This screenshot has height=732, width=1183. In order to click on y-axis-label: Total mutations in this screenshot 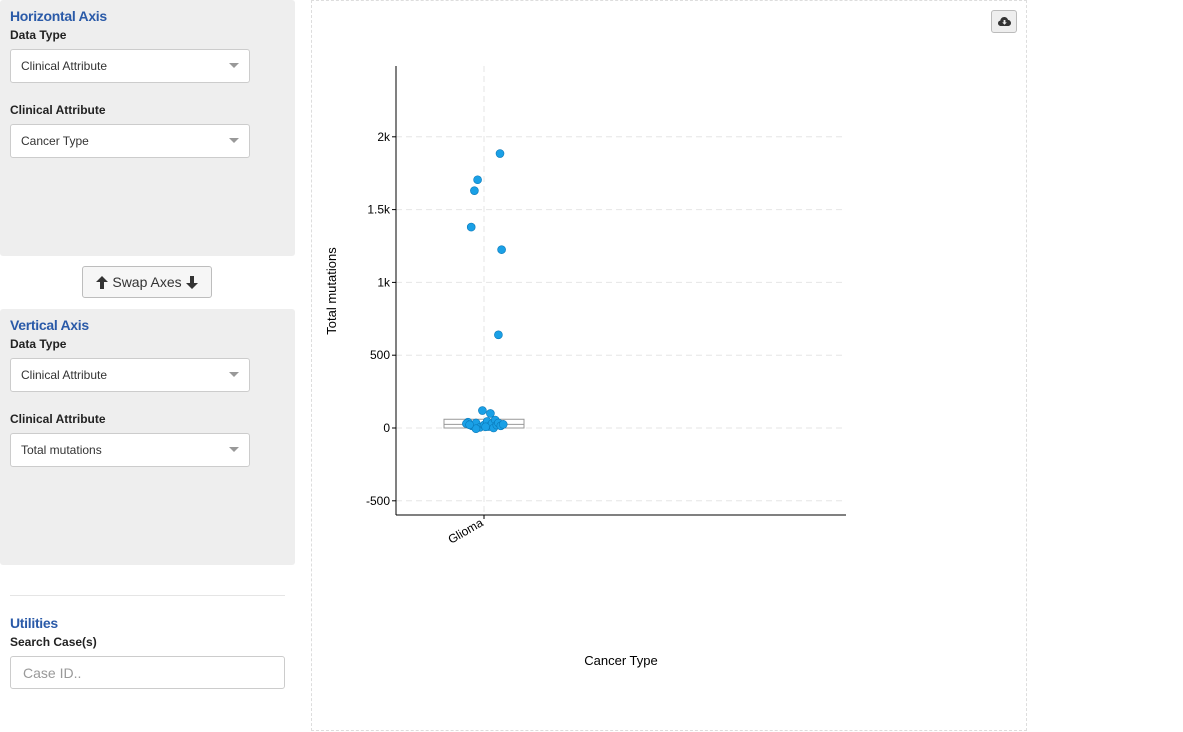, I will do `click(331, 291)`.